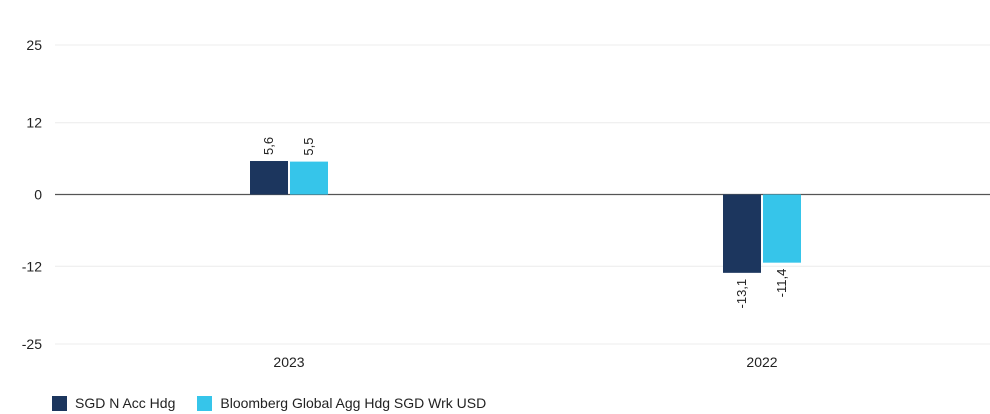  What do you see at coordinates (268, 146) in the screenshot?
I see `data-label-2023-series-1: 5,6` at bounding box center [268, 146].